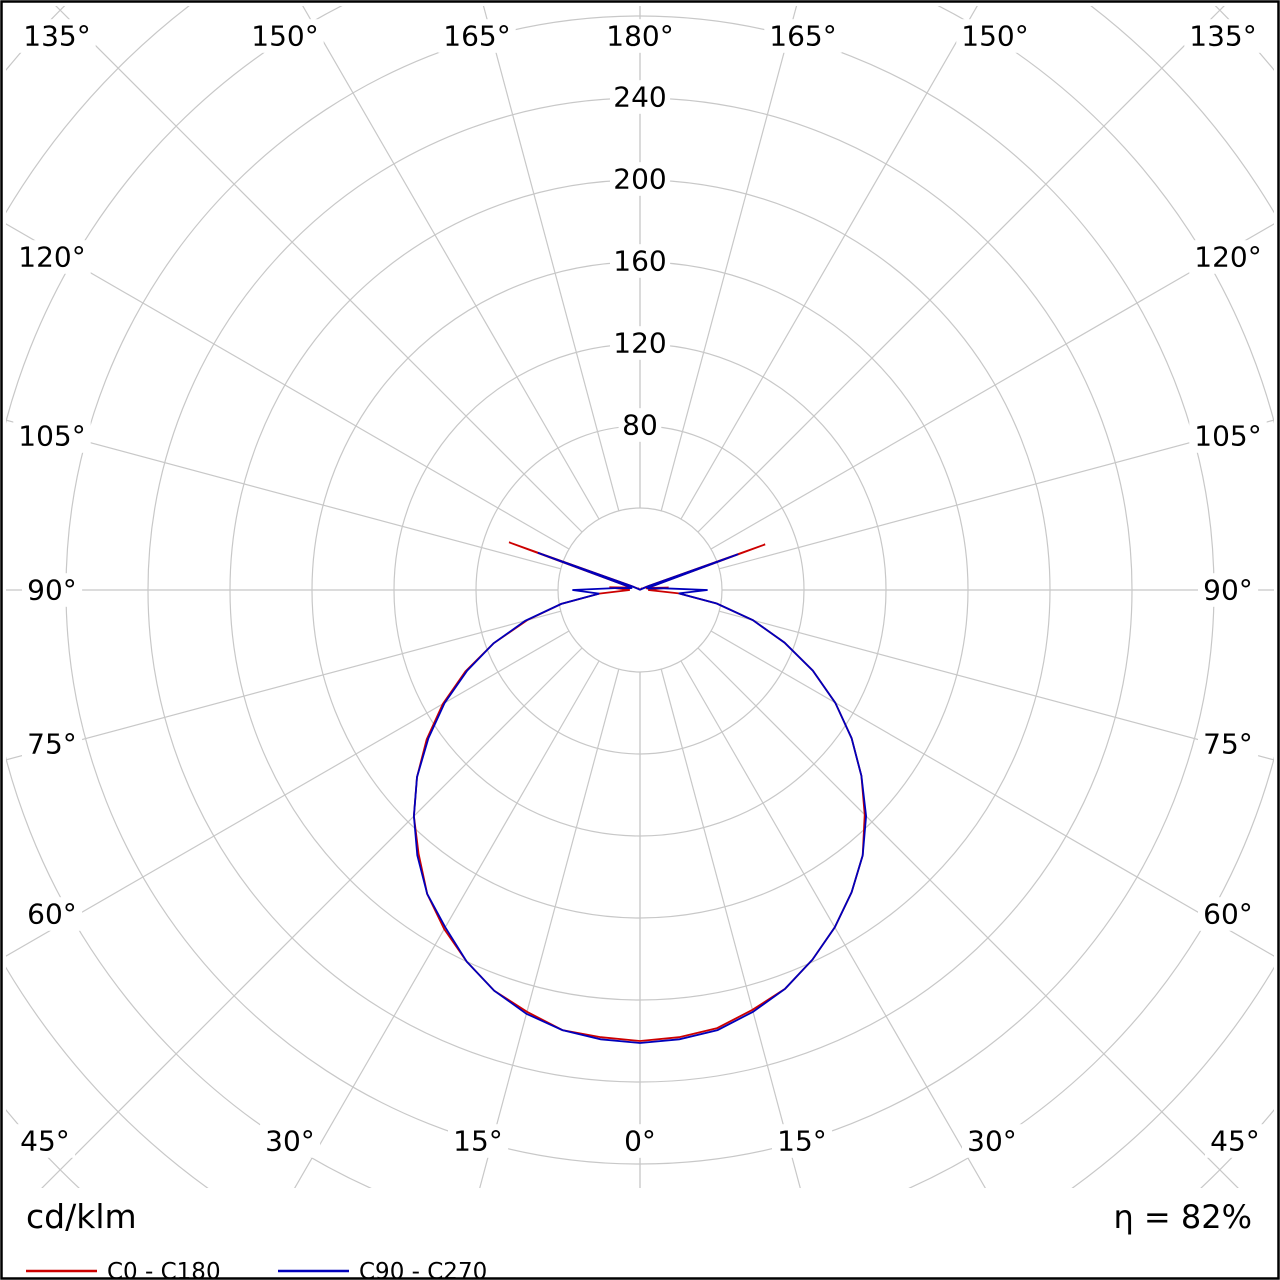 Image resolution: width=1280 pixels, height=1280 pixels. I want to click on axis-label: 180°, so click(639, 36).